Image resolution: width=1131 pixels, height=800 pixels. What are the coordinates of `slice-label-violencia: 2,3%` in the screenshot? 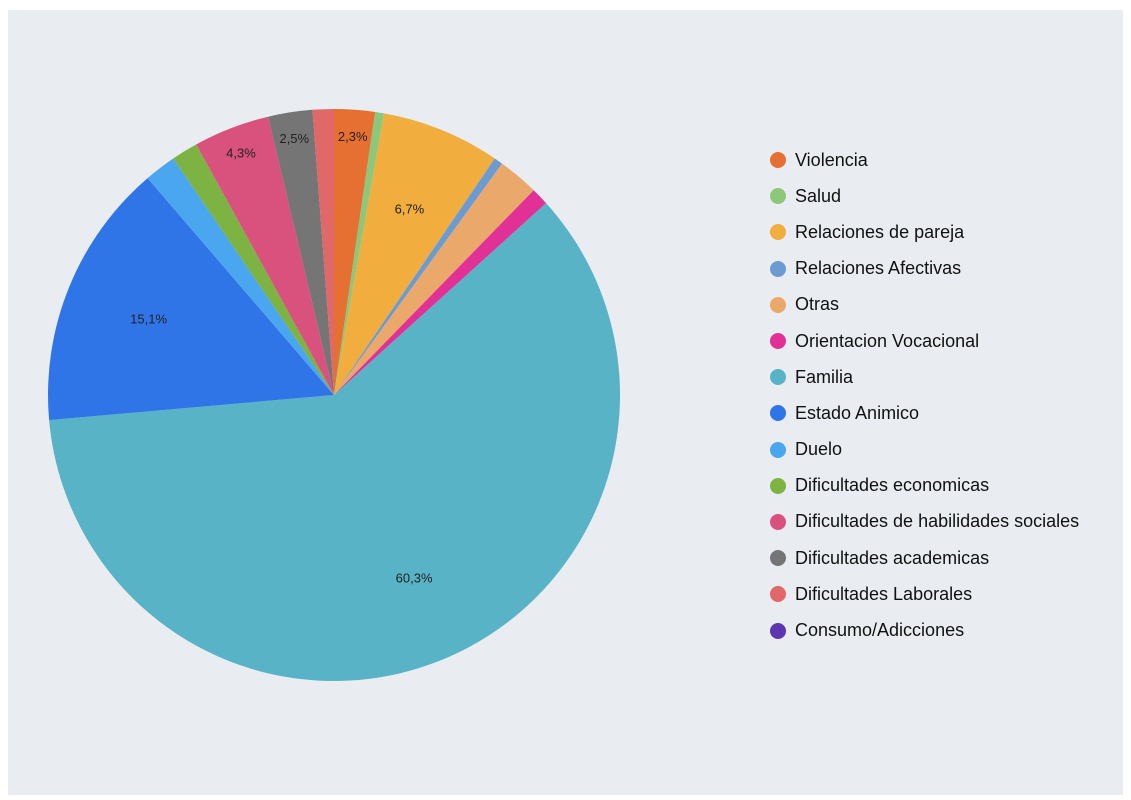 It's located at (353, 136).